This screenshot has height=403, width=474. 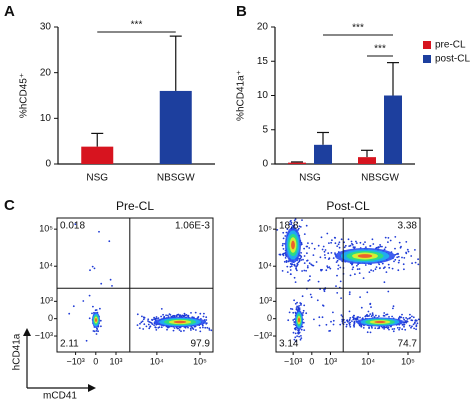 I want to click on y-axis-label: %hCD45⁺, so click(x=24, y=95).